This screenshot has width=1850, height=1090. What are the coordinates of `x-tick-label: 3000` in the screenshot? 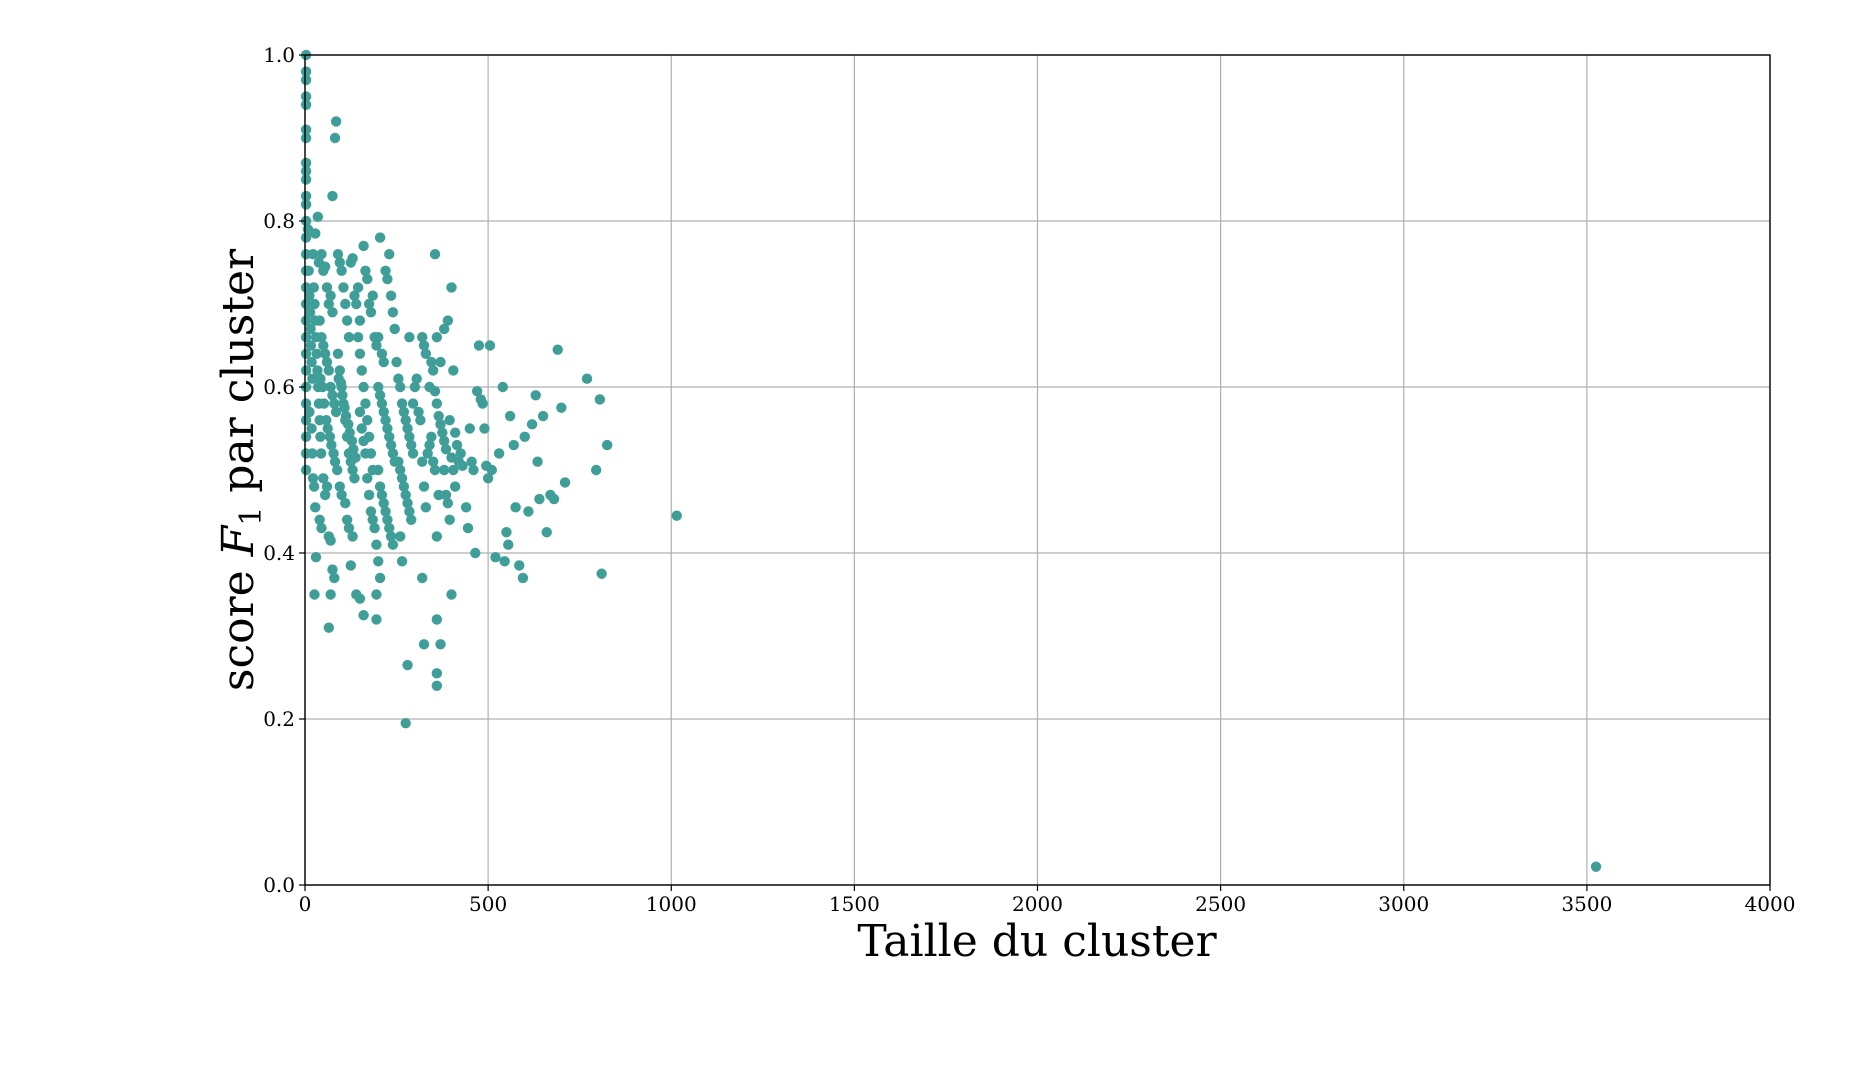 It's located at (1403, 904).